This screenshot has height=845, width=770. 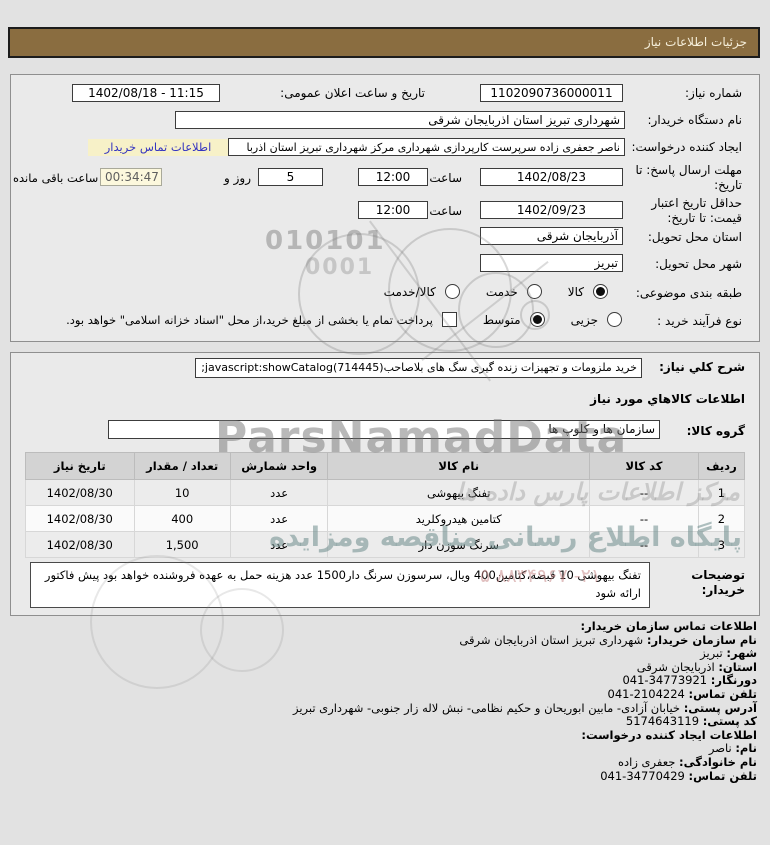 What do you see at coordinates (691, 721) in the screenshot?
I see `contact-line: کد پستی: 5174643119` at bounding box center [691, 721].